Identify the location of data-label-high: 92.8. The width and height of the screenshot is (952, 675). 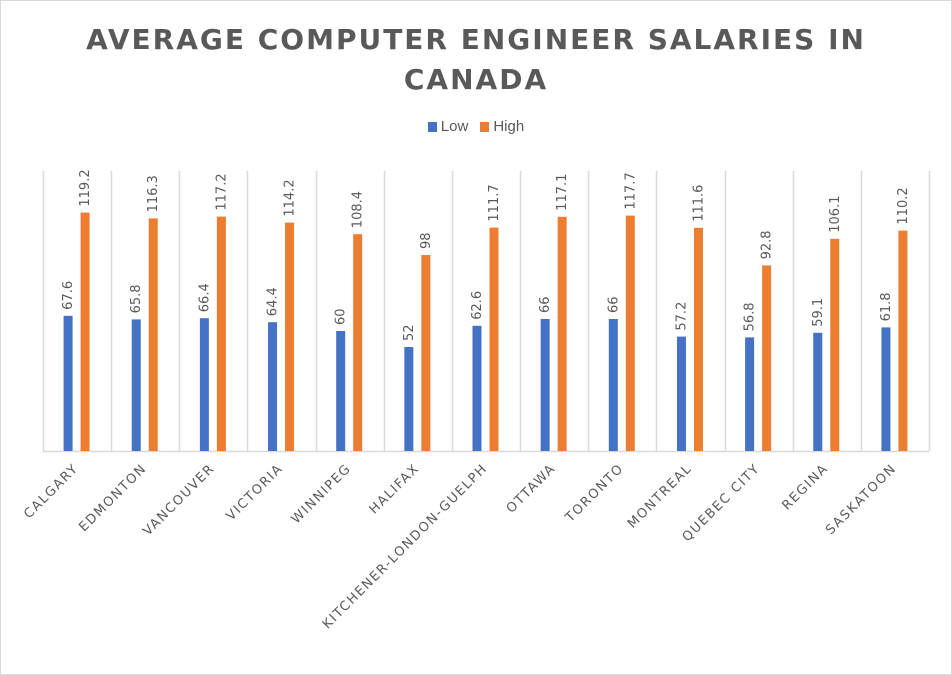
(767, 244).